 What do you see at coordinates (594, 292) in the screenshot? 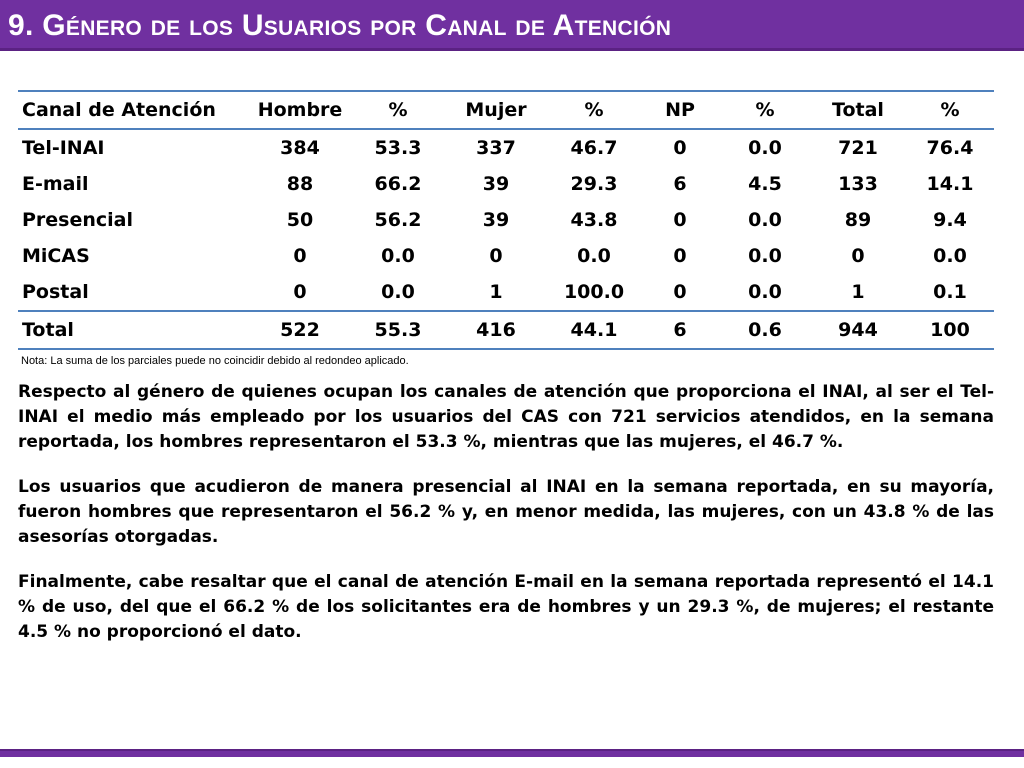
I see `cell: 100.0` at bounding box center [594, 292].